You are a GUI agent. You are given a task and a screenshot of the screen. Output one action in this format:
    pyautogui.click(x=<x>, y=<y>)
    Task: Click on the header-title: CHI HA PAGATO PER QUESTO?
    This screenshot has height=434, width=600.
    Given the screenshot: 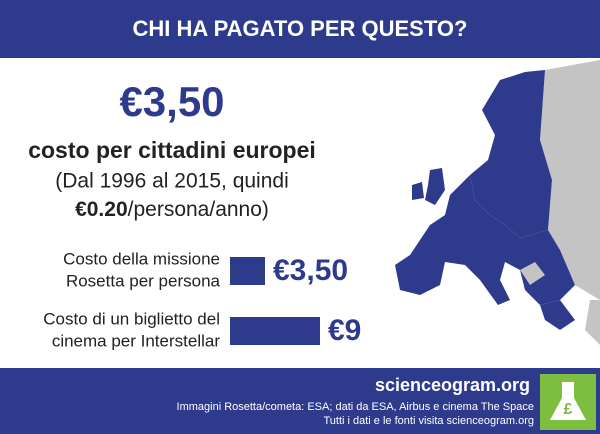 What is the action you would take?
    pyautogui.click(x=300, y=28)
    